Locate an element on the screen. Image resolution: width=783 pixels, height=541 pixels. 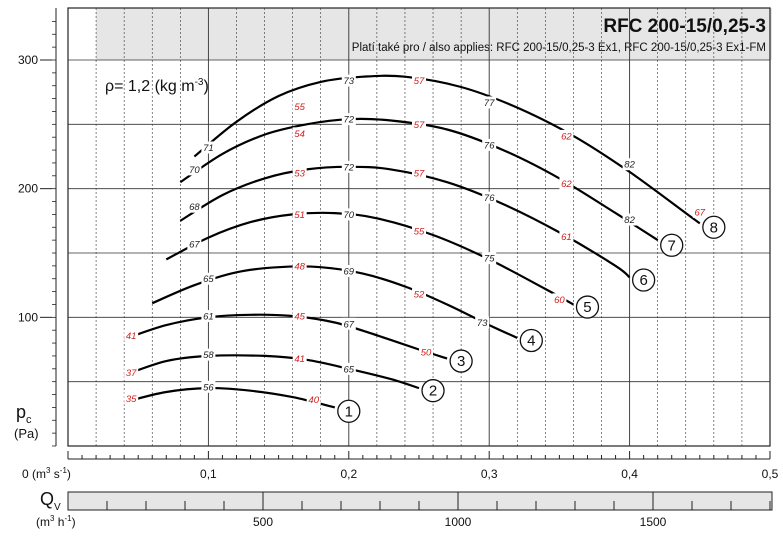
efficiency-label: 58 is located at coordinates (208, 355).